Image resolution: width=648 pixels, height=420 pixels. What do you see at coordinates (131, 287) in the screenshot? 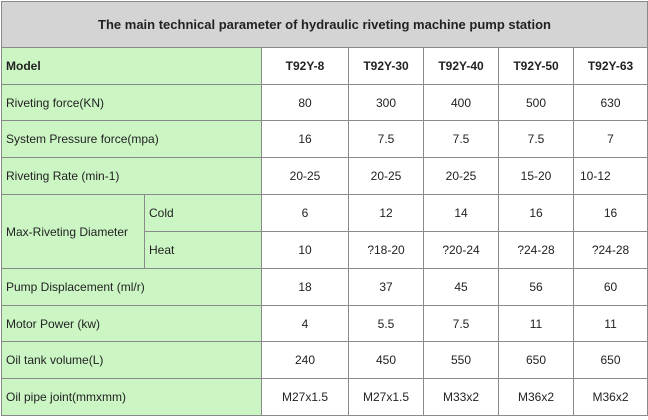
I see `row-label: Pump Displacement (ml/r)` at bounding box center [131, 287].